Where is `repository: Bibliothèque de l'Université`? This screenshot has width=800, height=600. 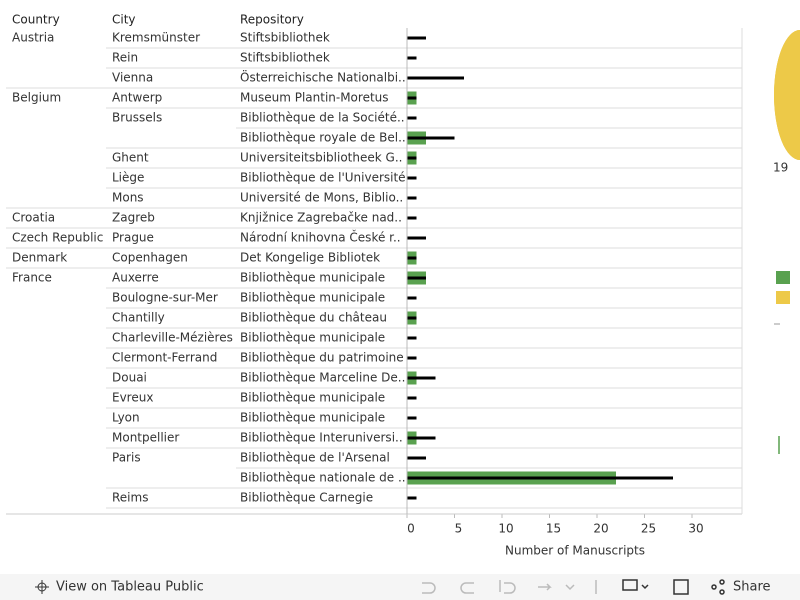
repository: Bibliothèque de l'Université is located at coordinates (323, 178).